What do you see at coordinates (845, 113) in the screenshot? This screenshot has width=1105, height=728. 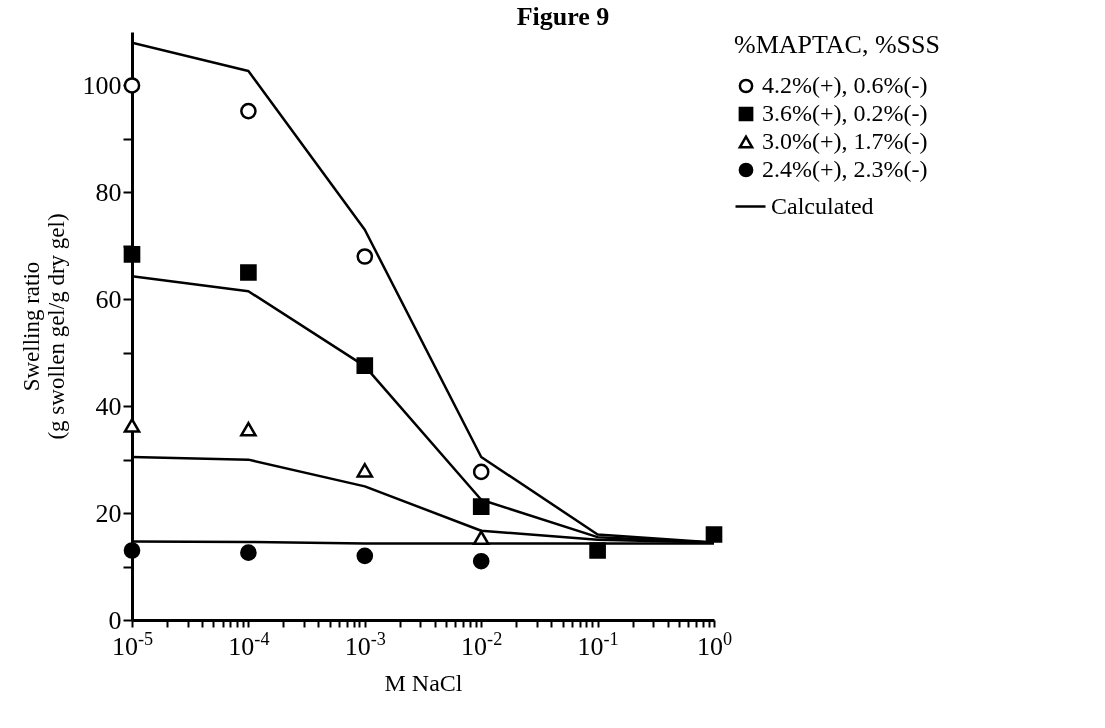 I see `legend-label: 3.6%(+), 0.2%(-)` at bounding box center [845, 113].